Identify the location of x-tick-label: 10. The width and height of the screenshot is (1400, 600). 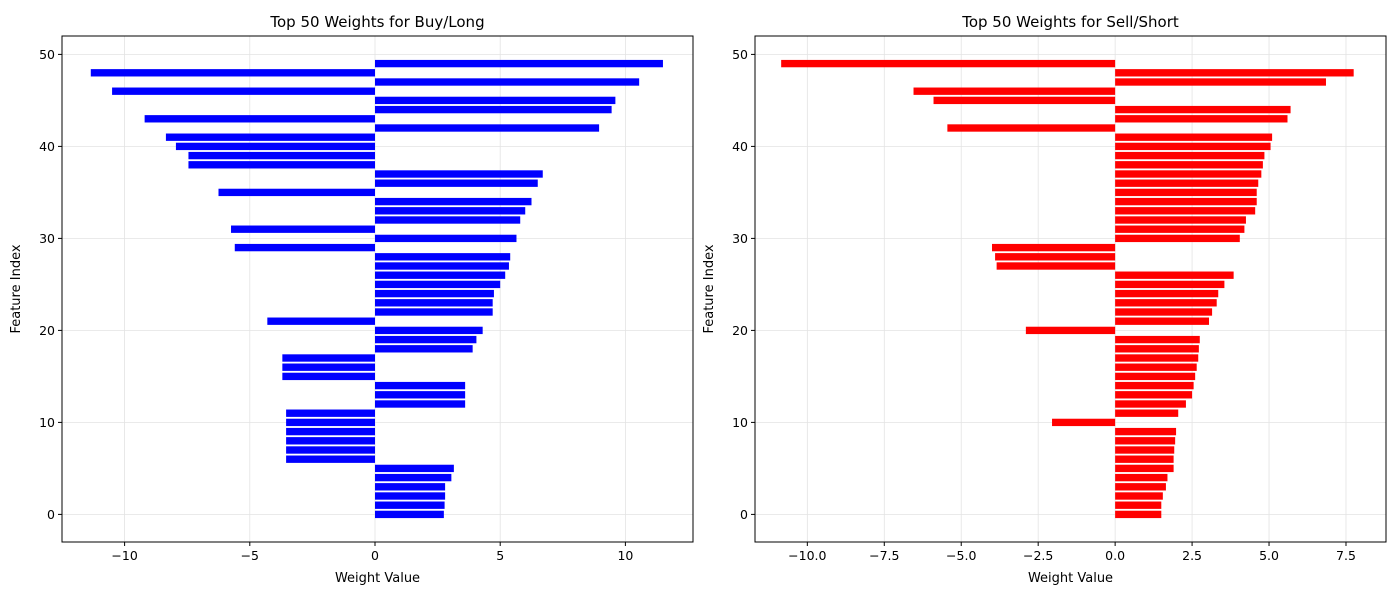
(625, 555).